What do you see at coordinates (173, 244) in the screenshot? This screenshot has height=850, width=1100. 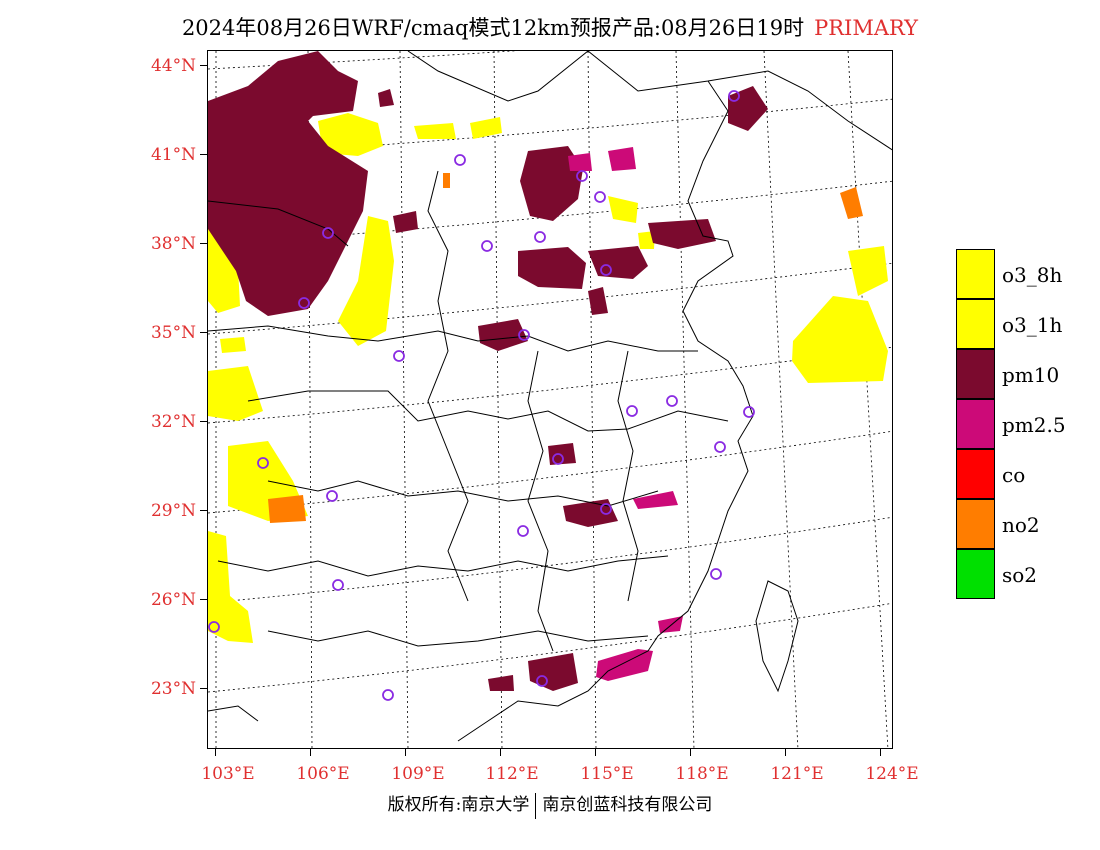 I see `lat-label-38: 38°N` at bounding box center [173, 244].